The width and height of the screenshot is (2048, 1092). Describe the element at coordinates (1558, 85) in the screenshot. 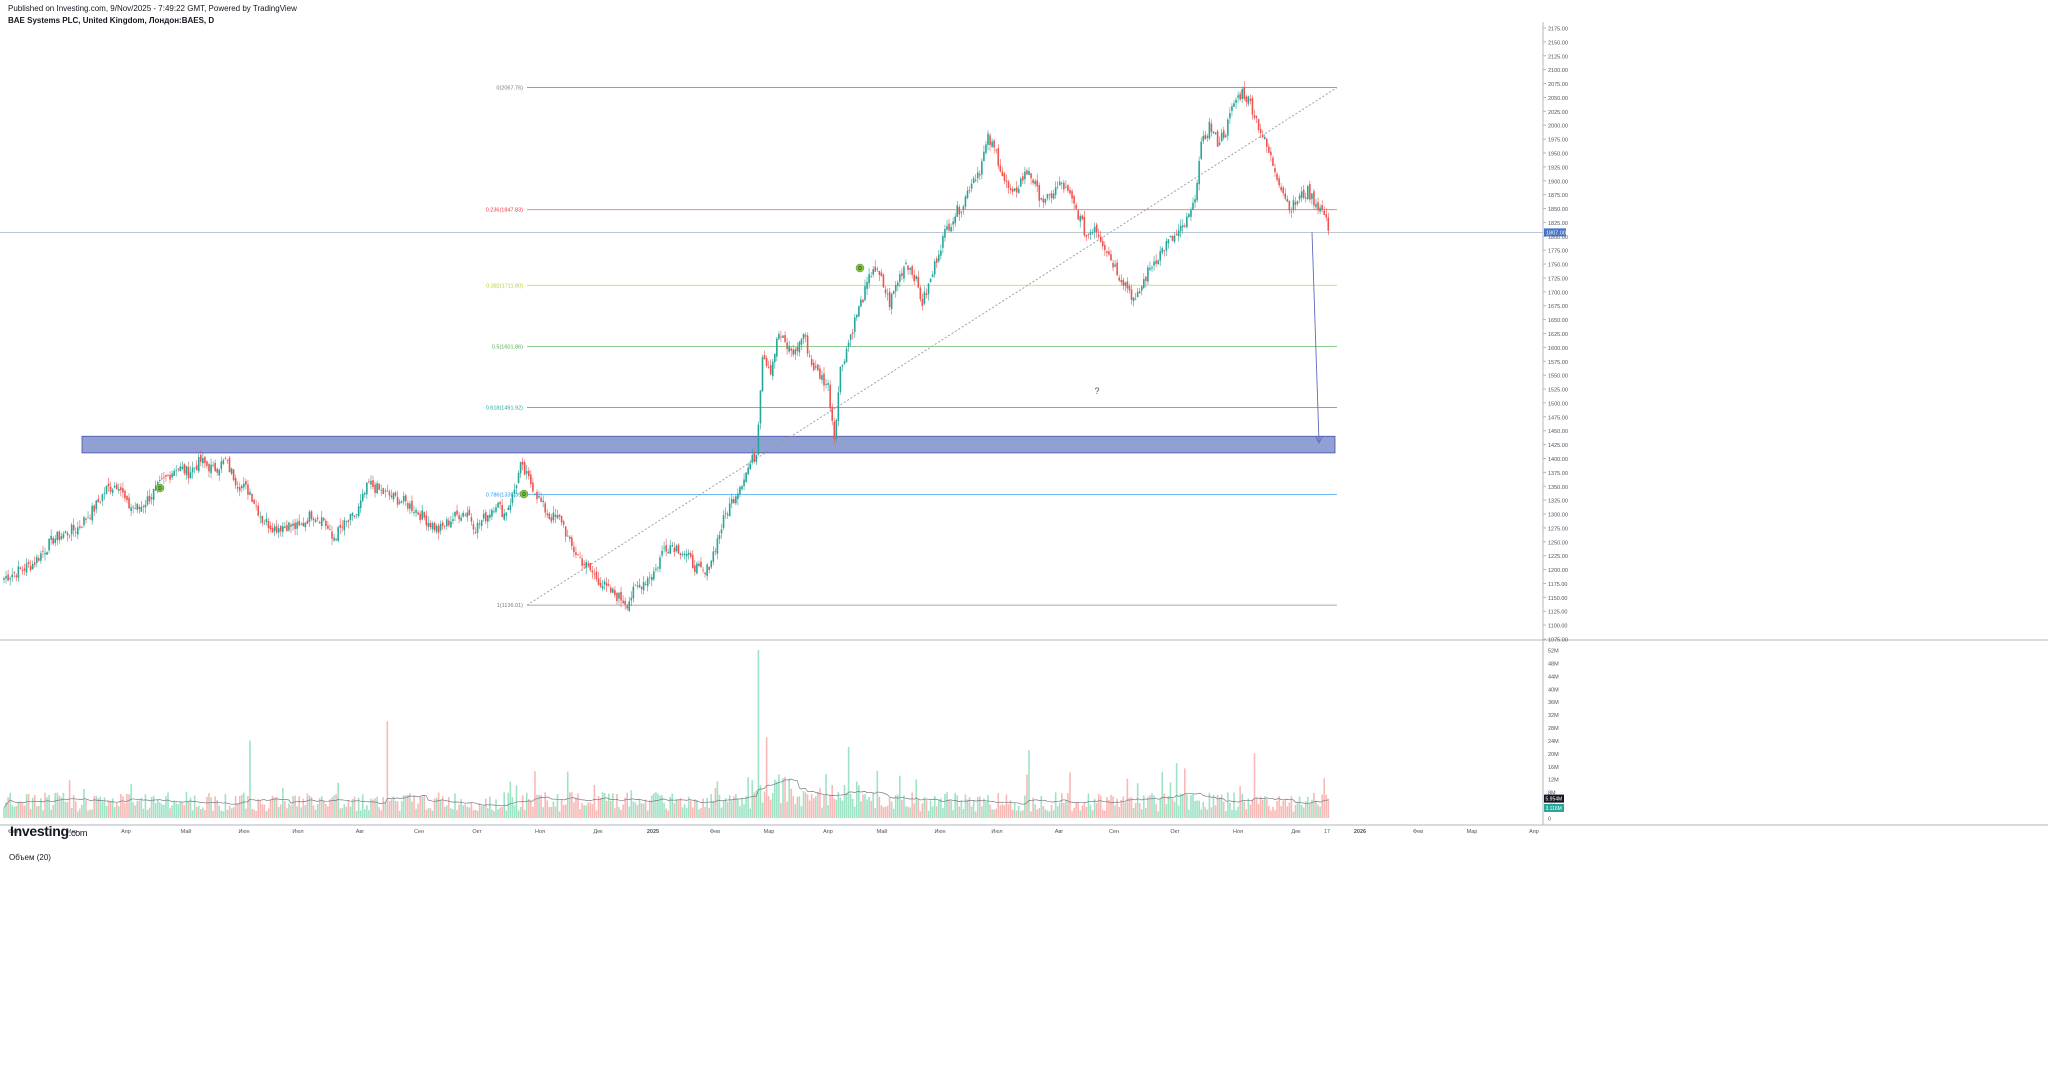

I see `price-tick-label: 2075.00` at that location.